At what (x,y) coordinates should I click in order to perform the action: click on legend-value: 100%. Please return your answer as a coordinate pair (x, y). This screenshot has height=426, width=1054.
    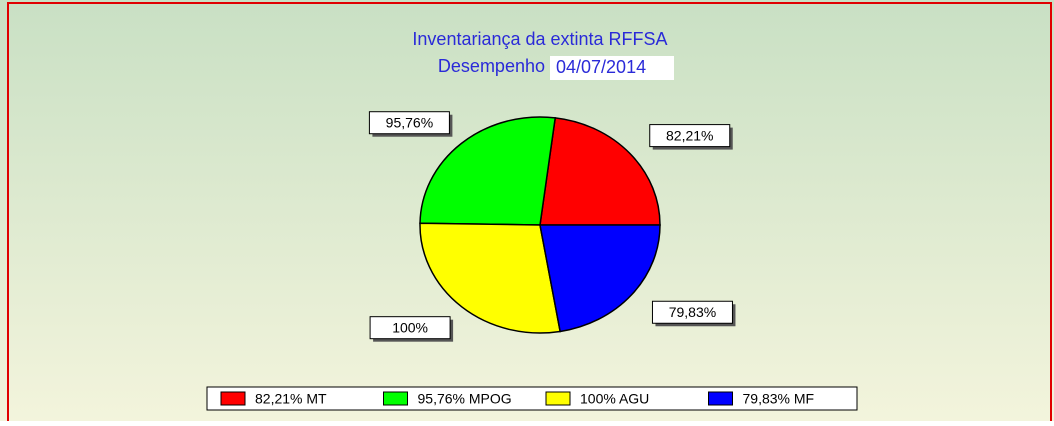
    Looking at the image, I should click on (598, 398).